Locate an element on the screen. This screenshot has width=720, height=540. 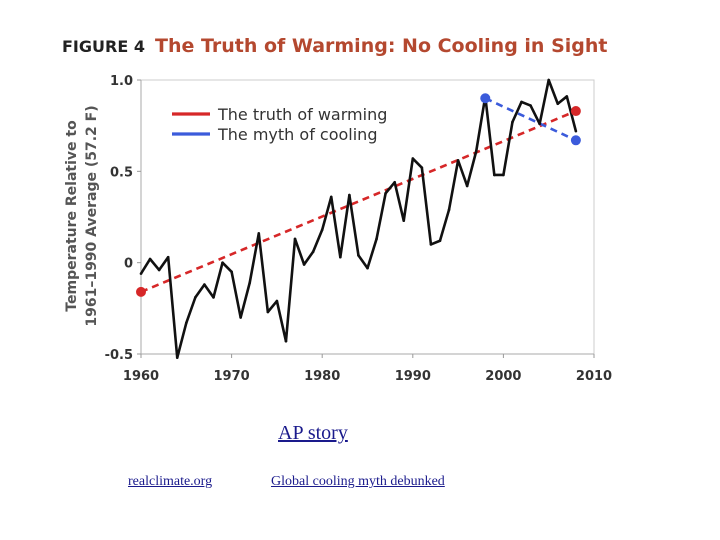
x-tick-label: 1990 is located at coordinates (413, 376).